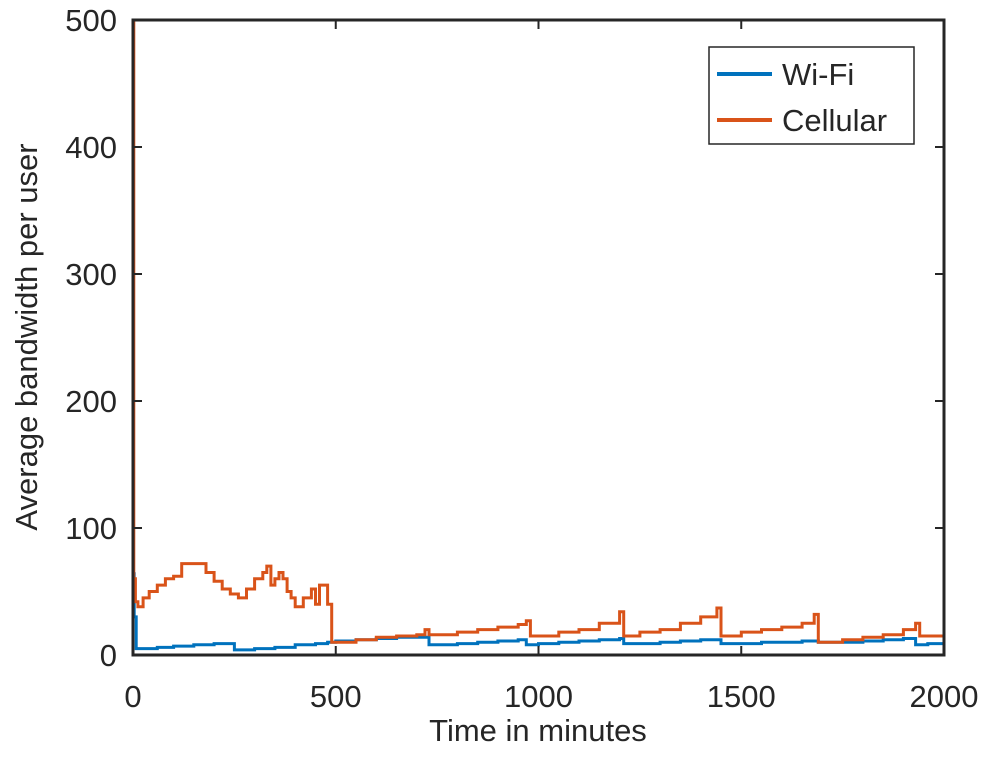  What do you see at coordinates (26, 336) in the screenshot?
I see `y-axis-label: Average bandwidth per user` at bounding box center [26, 336].